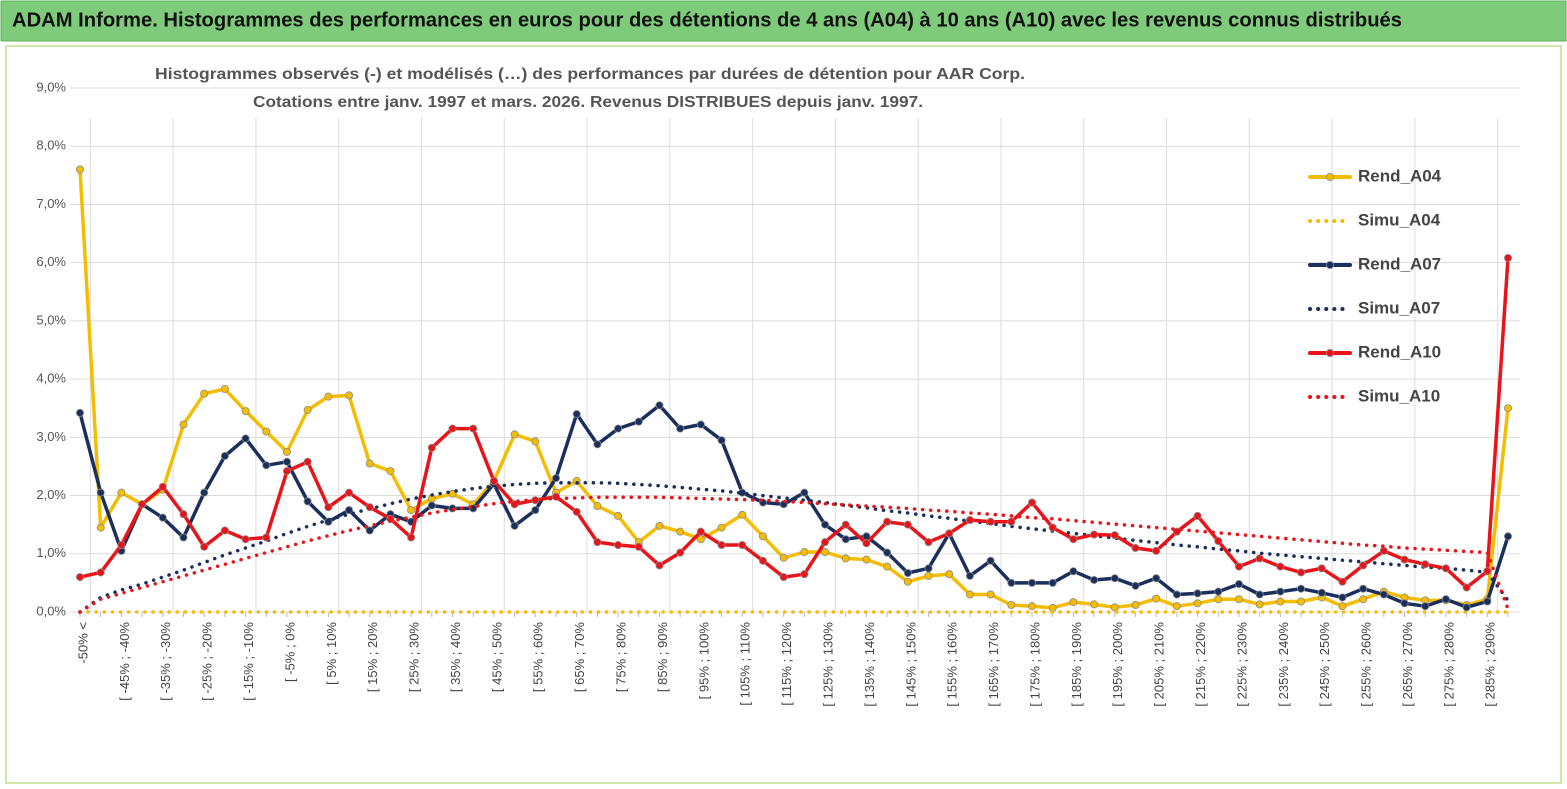 The width and height of the screenshot is (1567, 789). Describe the element at coordinates (1241, 664) in the screenshot. I see `x-tick-label: [ 225% ; 230%` at that location.